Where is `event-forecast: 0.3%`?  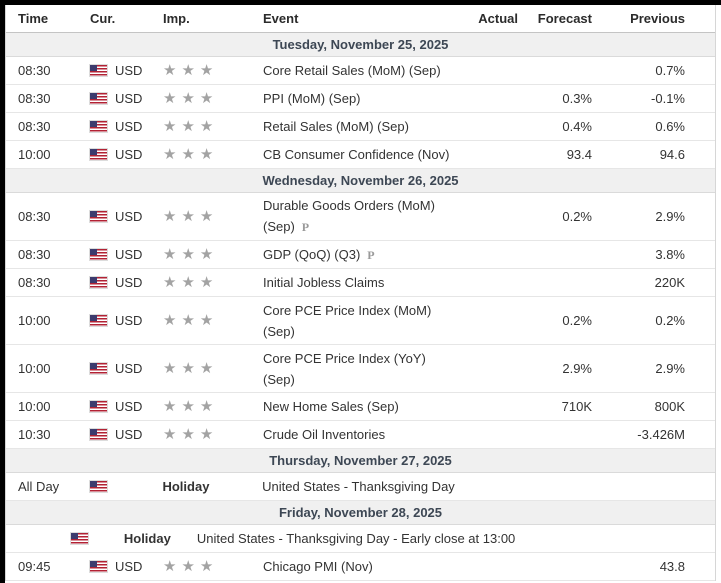
event-forecast: 0.3% is located at coordinates (577, 98).